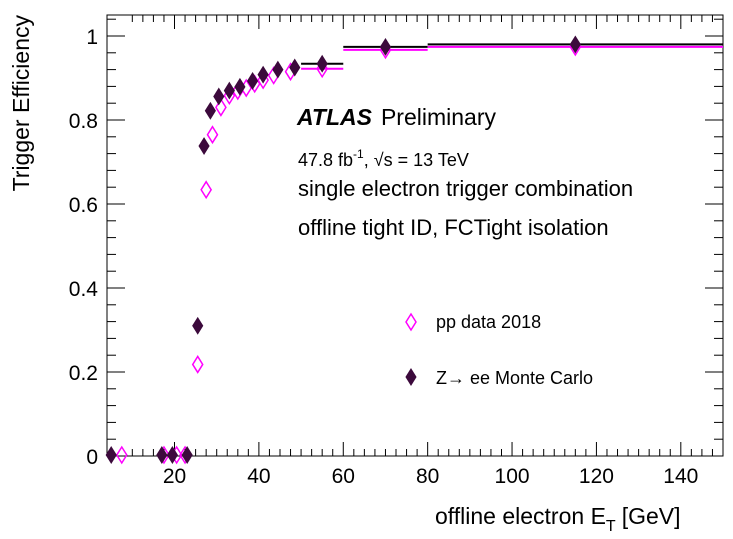 This screenshot has height=539, width=733. I want to click on x-axis-label: offline electron ET [GeV], so click(558, 519).